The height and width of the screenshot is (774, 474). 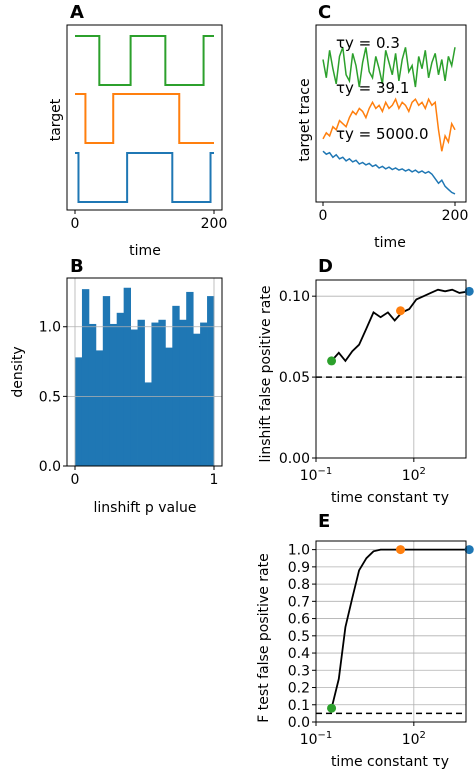 What do you see at coordinates (299, 654) in the screenshot?
I see `panel-e-ytick: 0.4` at bounding box center [299, 654].